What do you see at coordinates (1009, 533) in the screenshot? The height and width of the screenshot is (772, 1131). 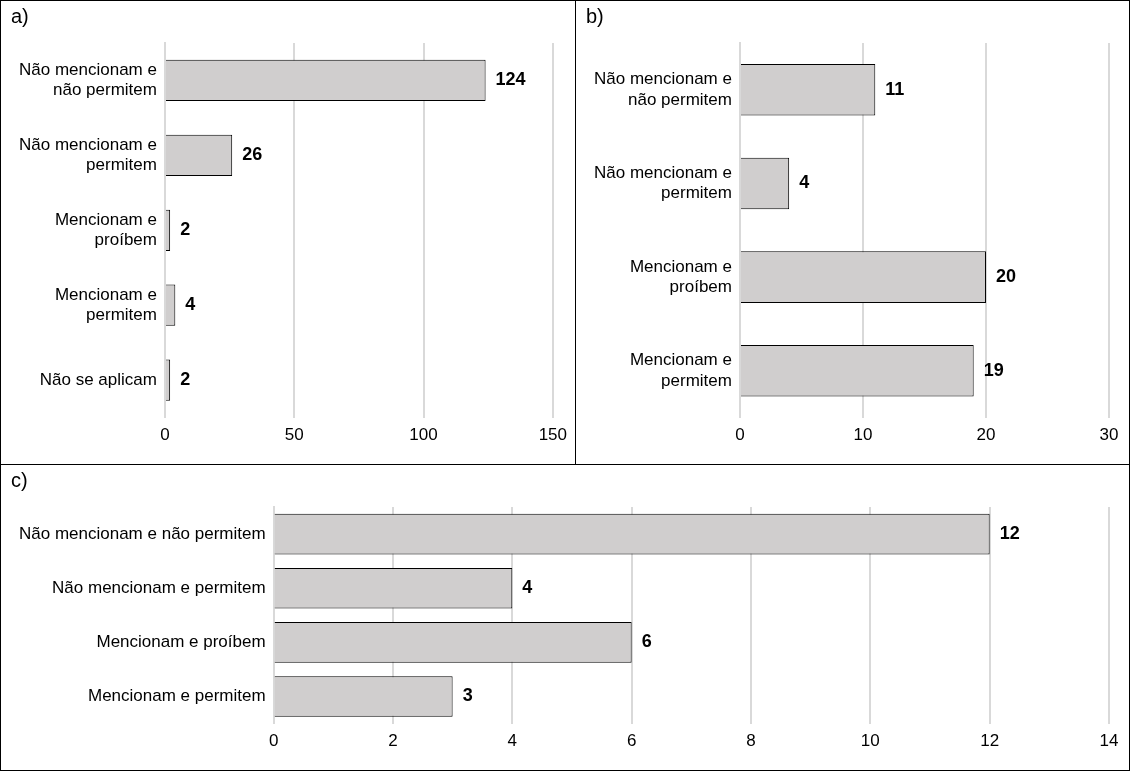 I see `data-label: 12` at bounding box center [1009, 533].